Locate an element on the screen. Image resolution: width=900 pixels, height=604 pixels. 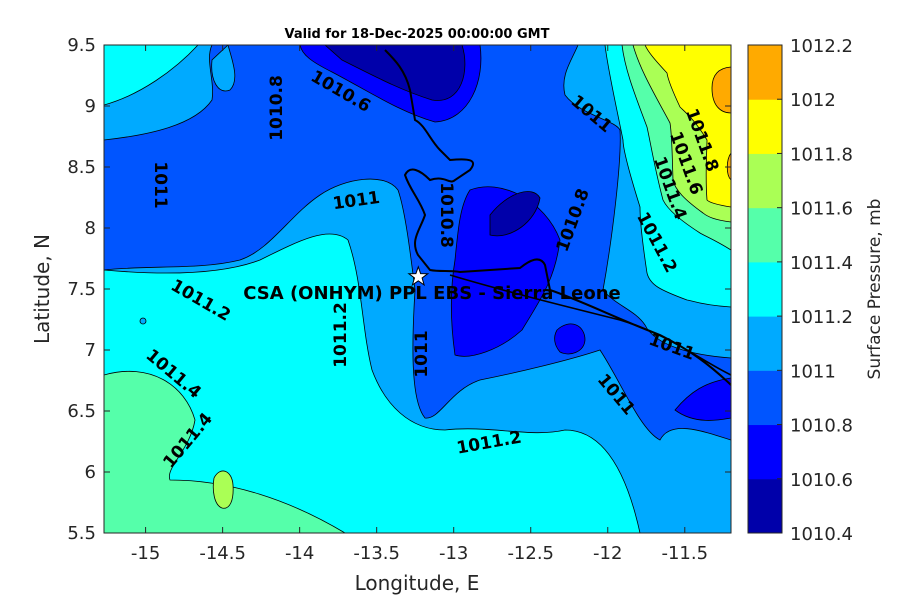
x-tick-label: -13.5 is located at coordinates (376, 553).